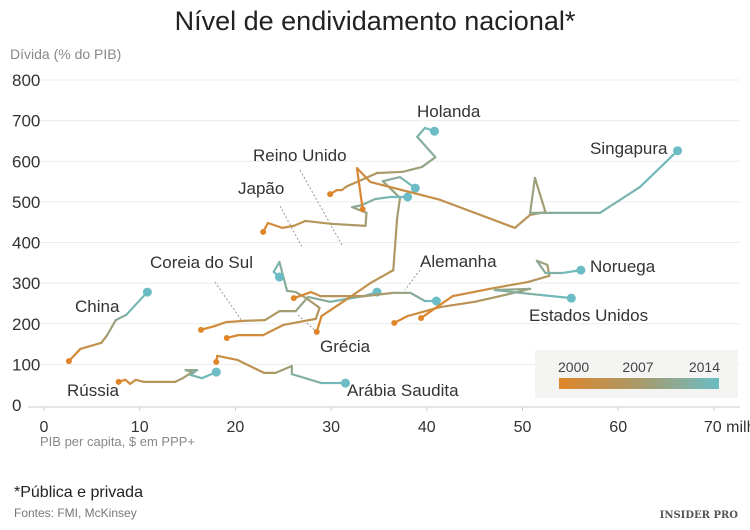  Describe the element at coordinates (366, 255) in the screenshot. I see `series-reino-unido` at that location.